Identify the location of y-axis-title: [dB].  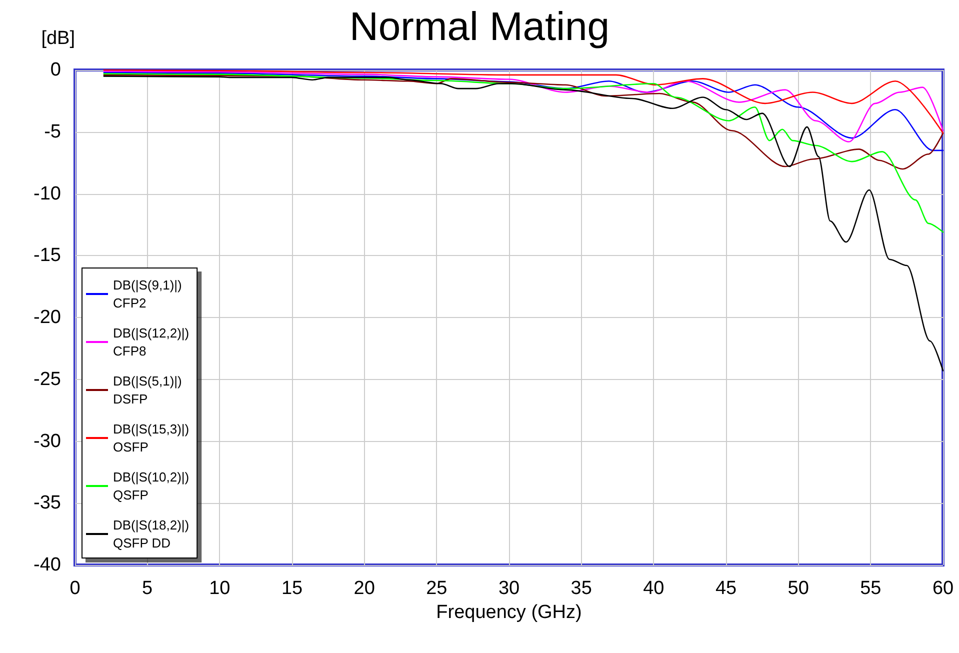
(58, 38).